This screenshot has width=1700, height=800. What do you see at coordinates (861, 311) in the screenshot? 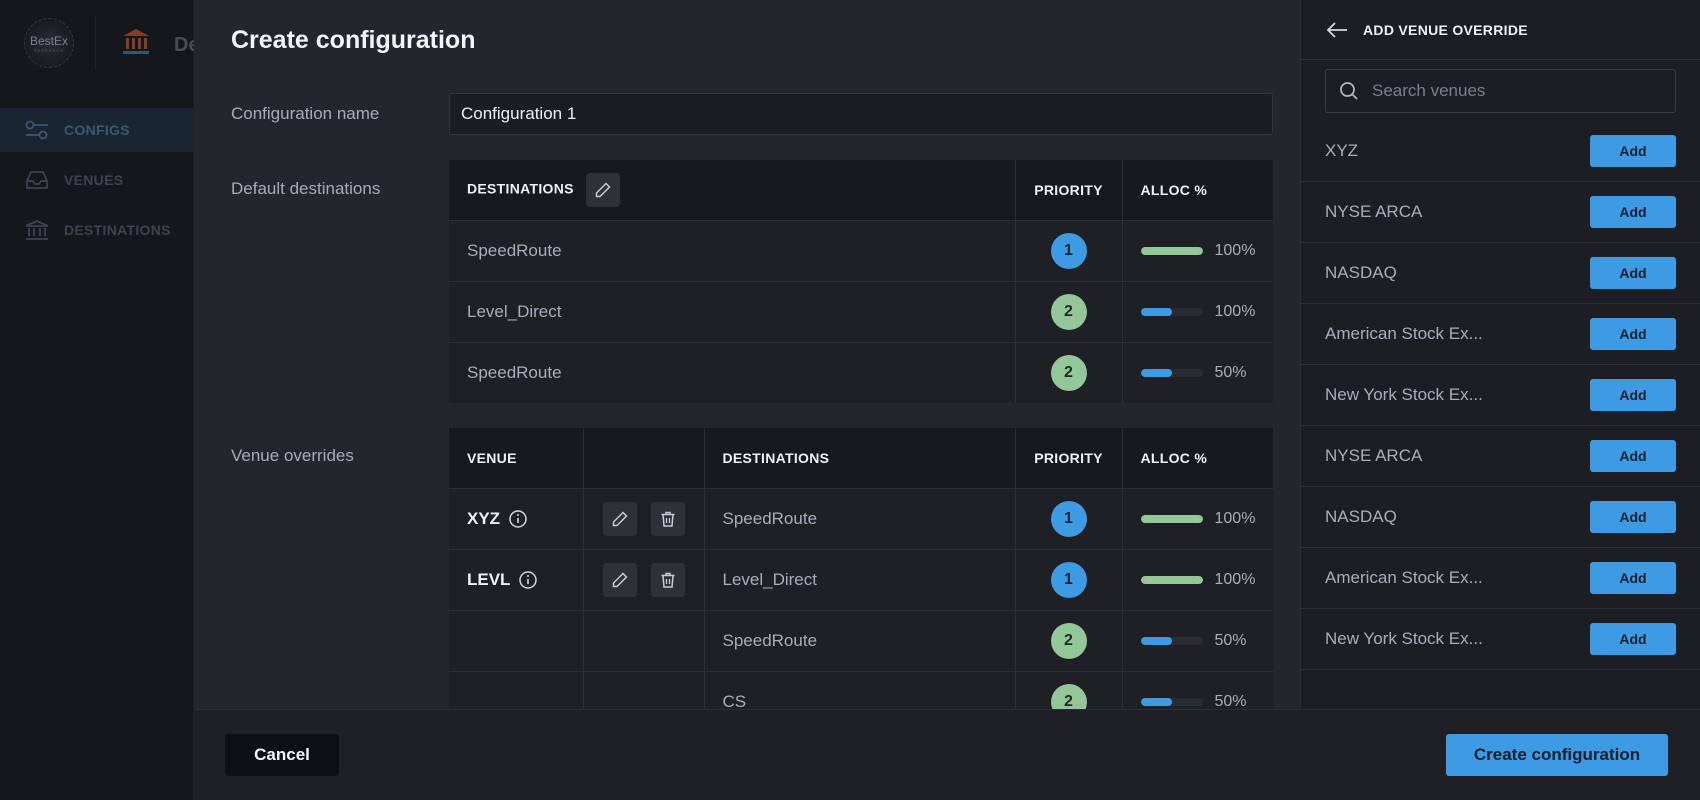
I see `table-row: Level_Direct 2 100%` at bounding box center [861, 311].